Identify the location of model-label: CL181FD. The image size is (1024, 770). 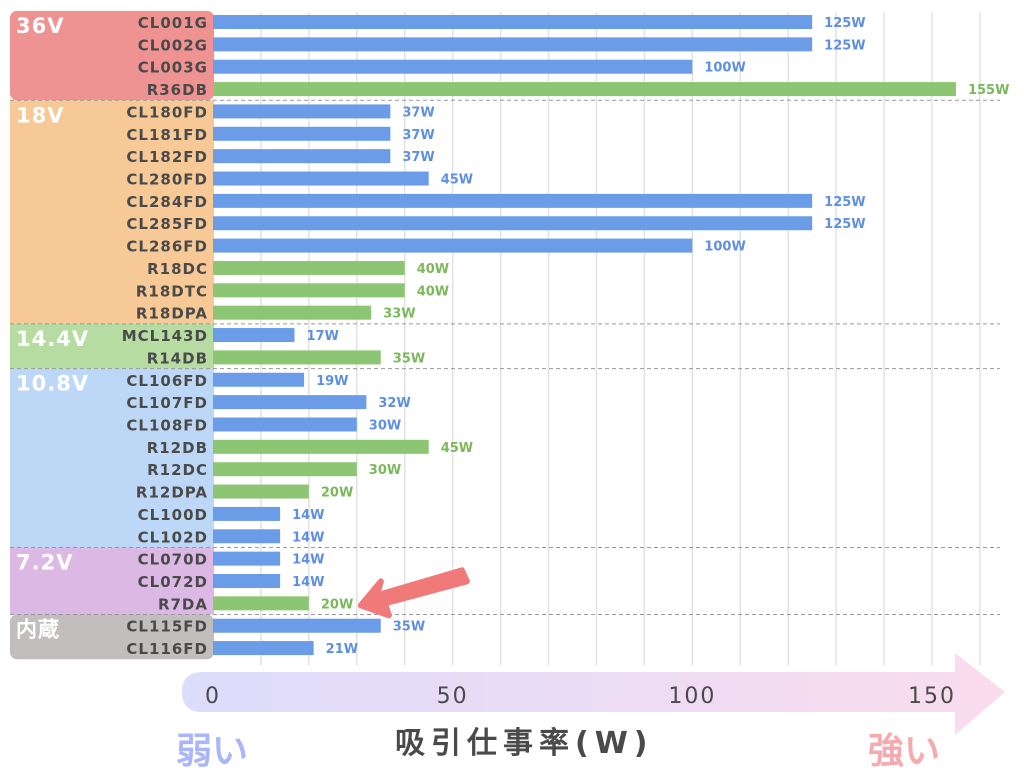
(167, 135).